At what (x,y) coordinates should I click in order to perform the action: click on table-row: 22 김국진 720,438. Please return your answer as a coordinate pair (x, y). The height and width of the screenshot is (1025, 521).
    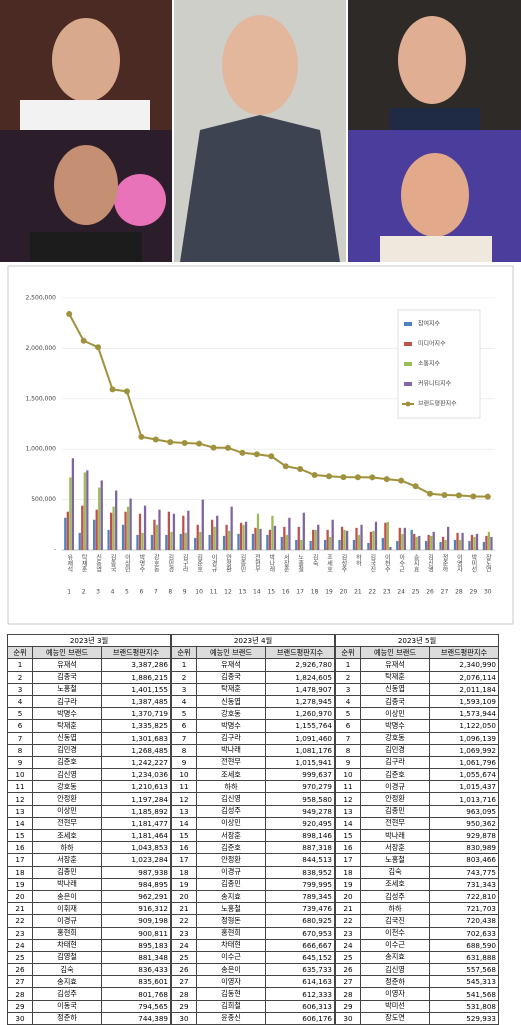
    Looking at the image, I should click on (417, 921).